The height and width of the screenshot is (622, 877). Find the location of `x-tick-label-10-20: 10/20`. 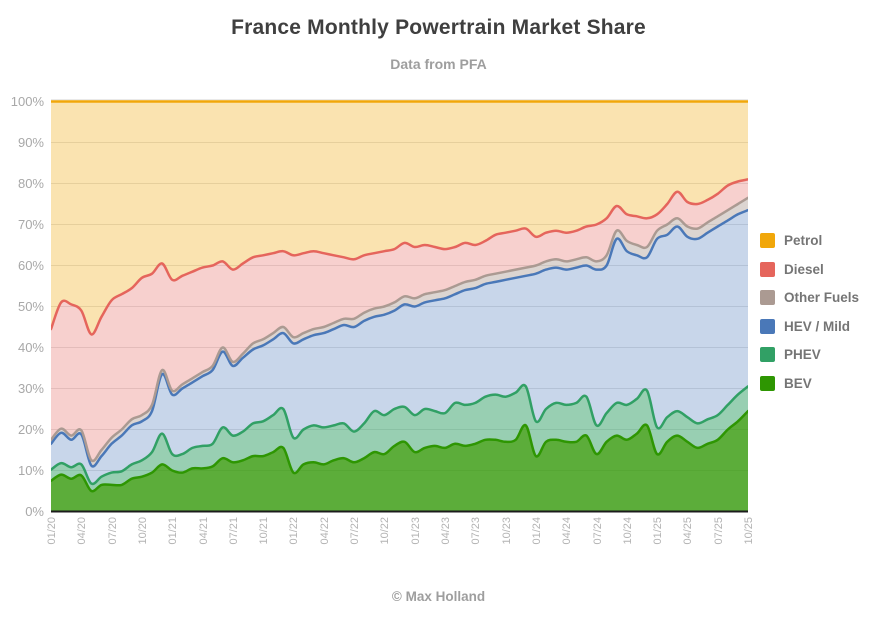

x-tick-label-10-20: 10/20 is located at coordinates (142, 531).